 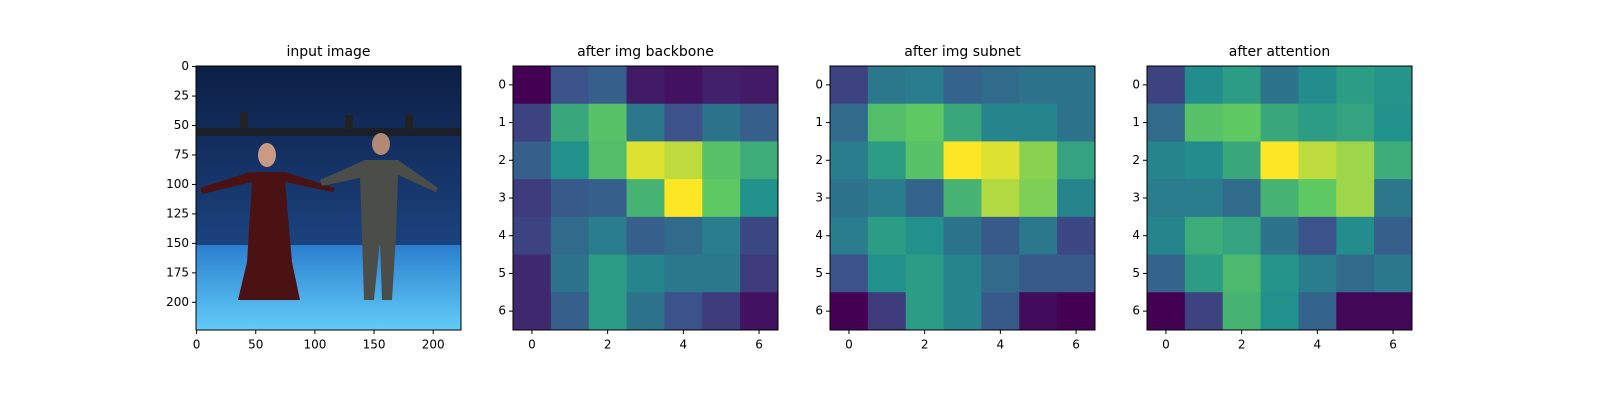 I want to click on y-tick-label: 1, so click(x=1136, y=122).